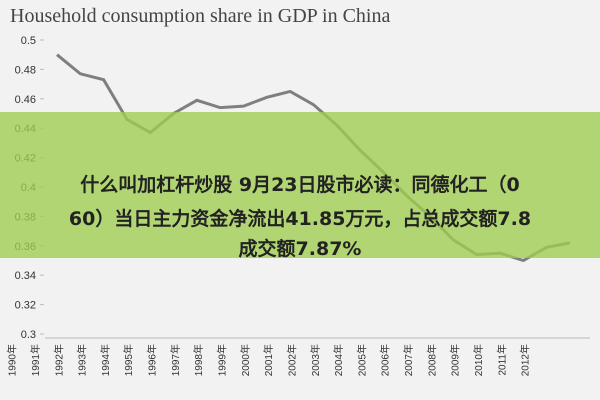  I want to click on x-tick-label: 2006年, so click(385, 360).